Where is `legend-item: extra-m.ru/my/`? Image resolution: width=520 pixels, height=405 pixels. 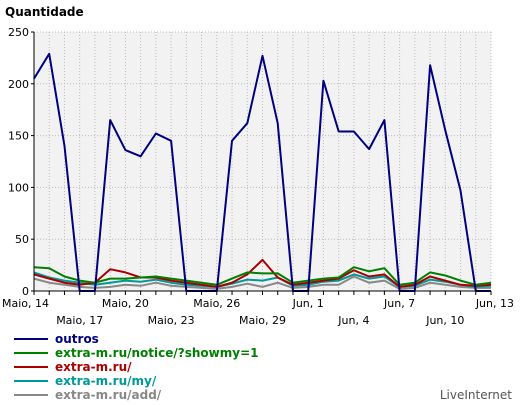
legend-item: extra-m.ru/my/ is located at coordinates (85, 381).